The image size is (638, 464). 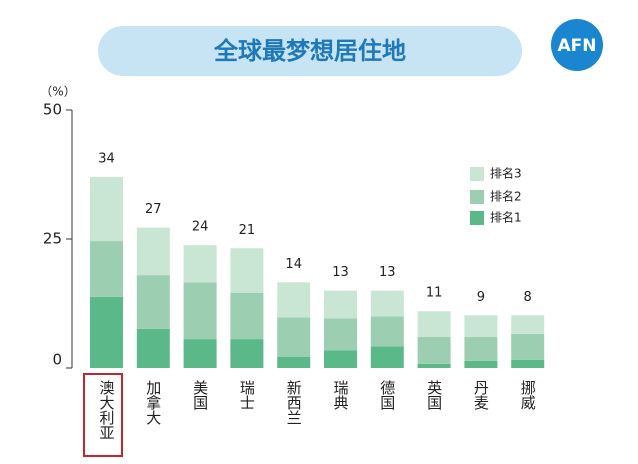 What do you see at coordinates (52, 110) in the screenshot?
I see `y-tick-label: 50` at bounding box center [52, 110].